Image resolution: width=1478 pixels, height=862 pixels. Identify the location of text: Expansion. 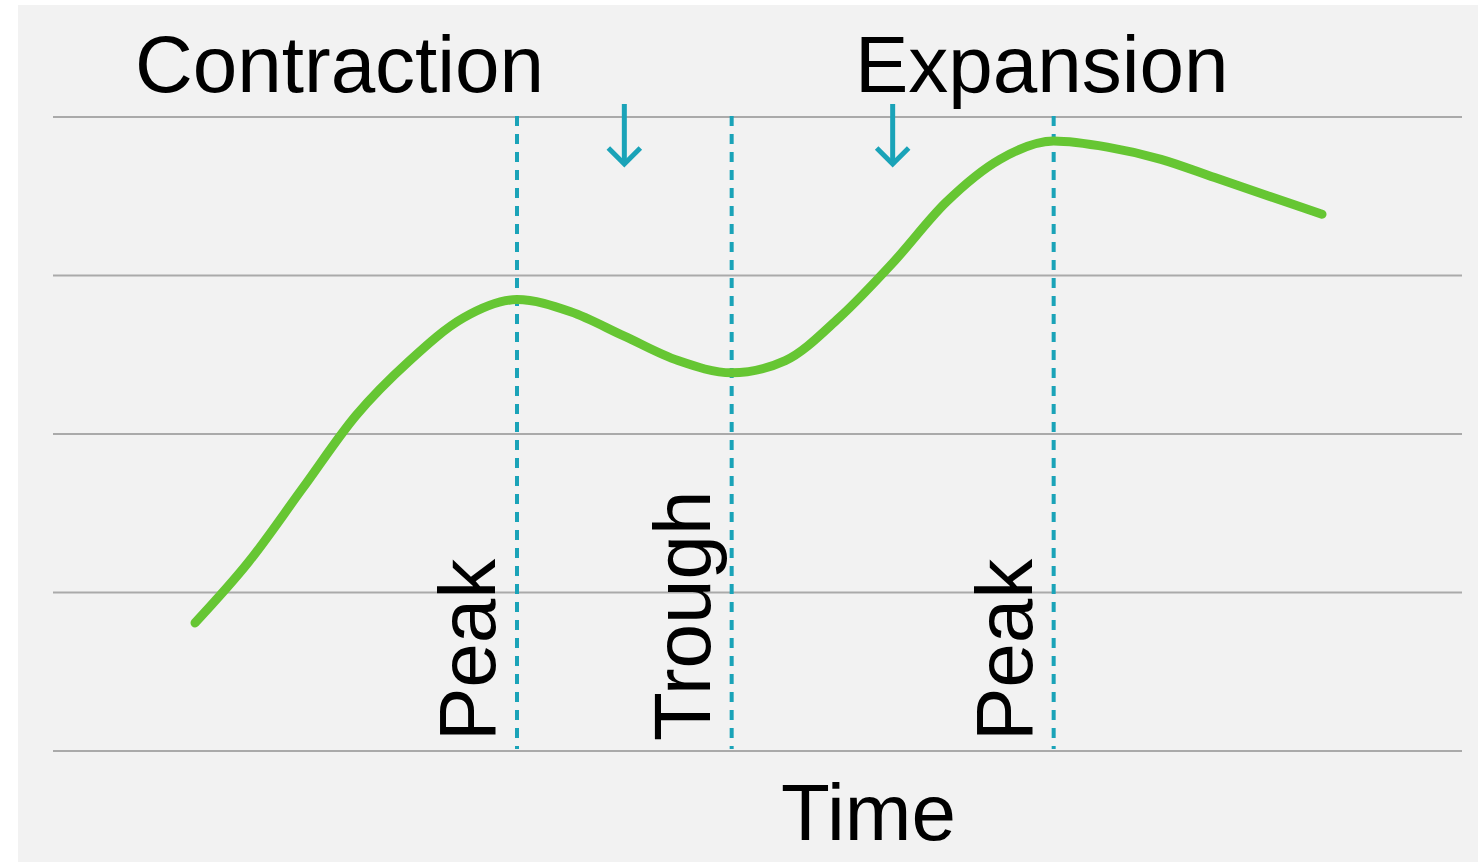
(1042, 64).